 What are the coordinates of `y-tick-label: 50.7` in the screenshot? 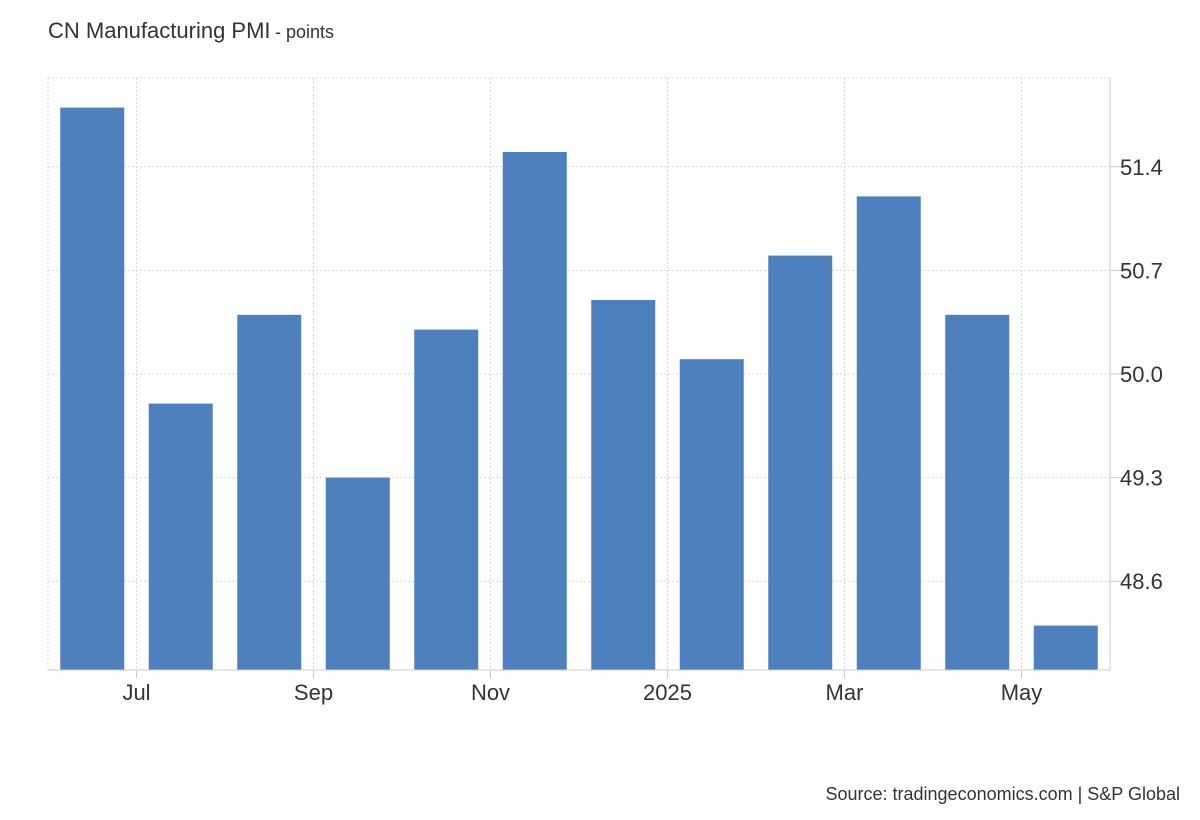 It's located at (1141, 270).